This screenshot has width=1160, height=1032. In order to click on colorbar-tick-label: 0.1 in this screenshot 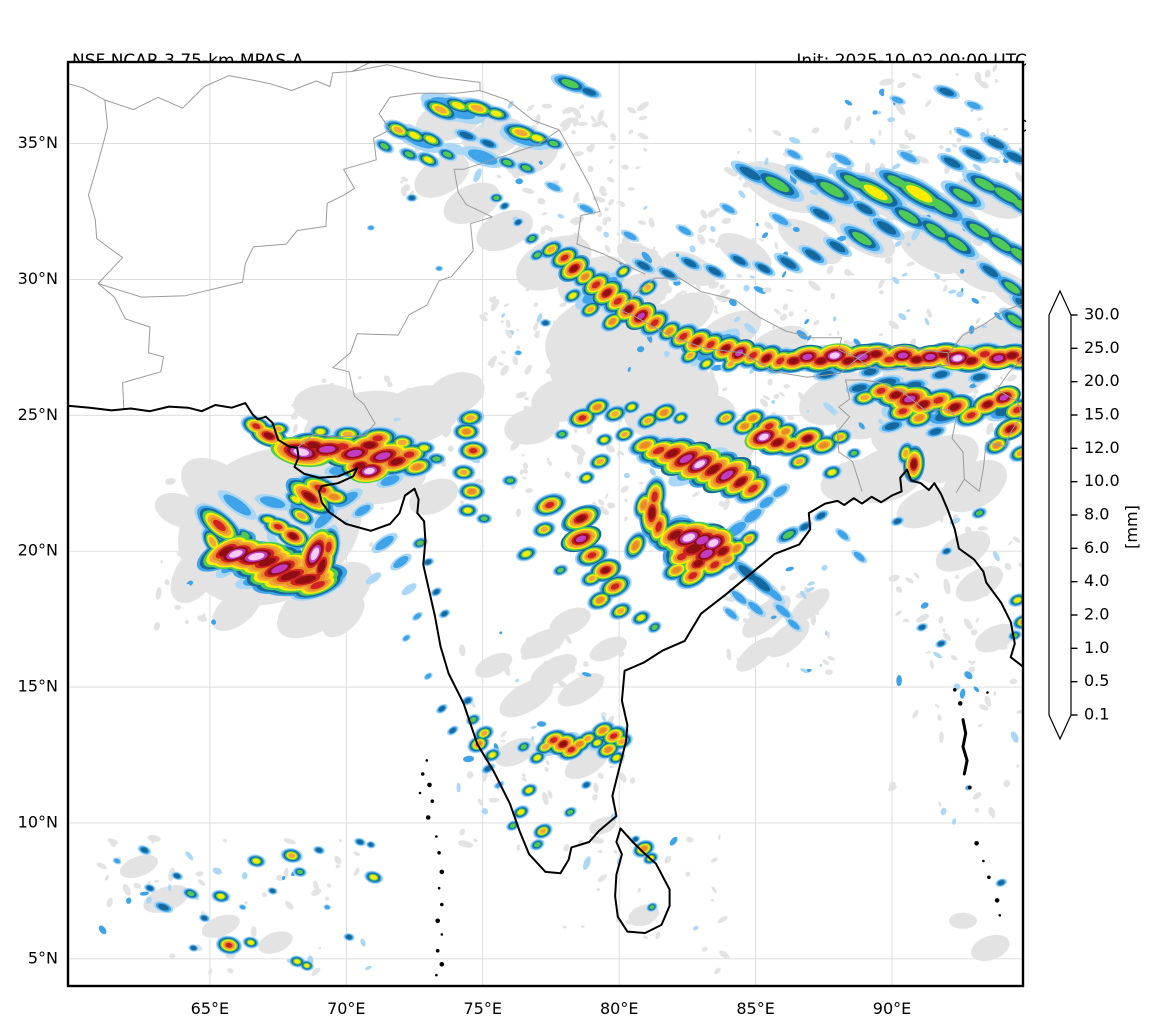, I will do `click(1096, 714)`.